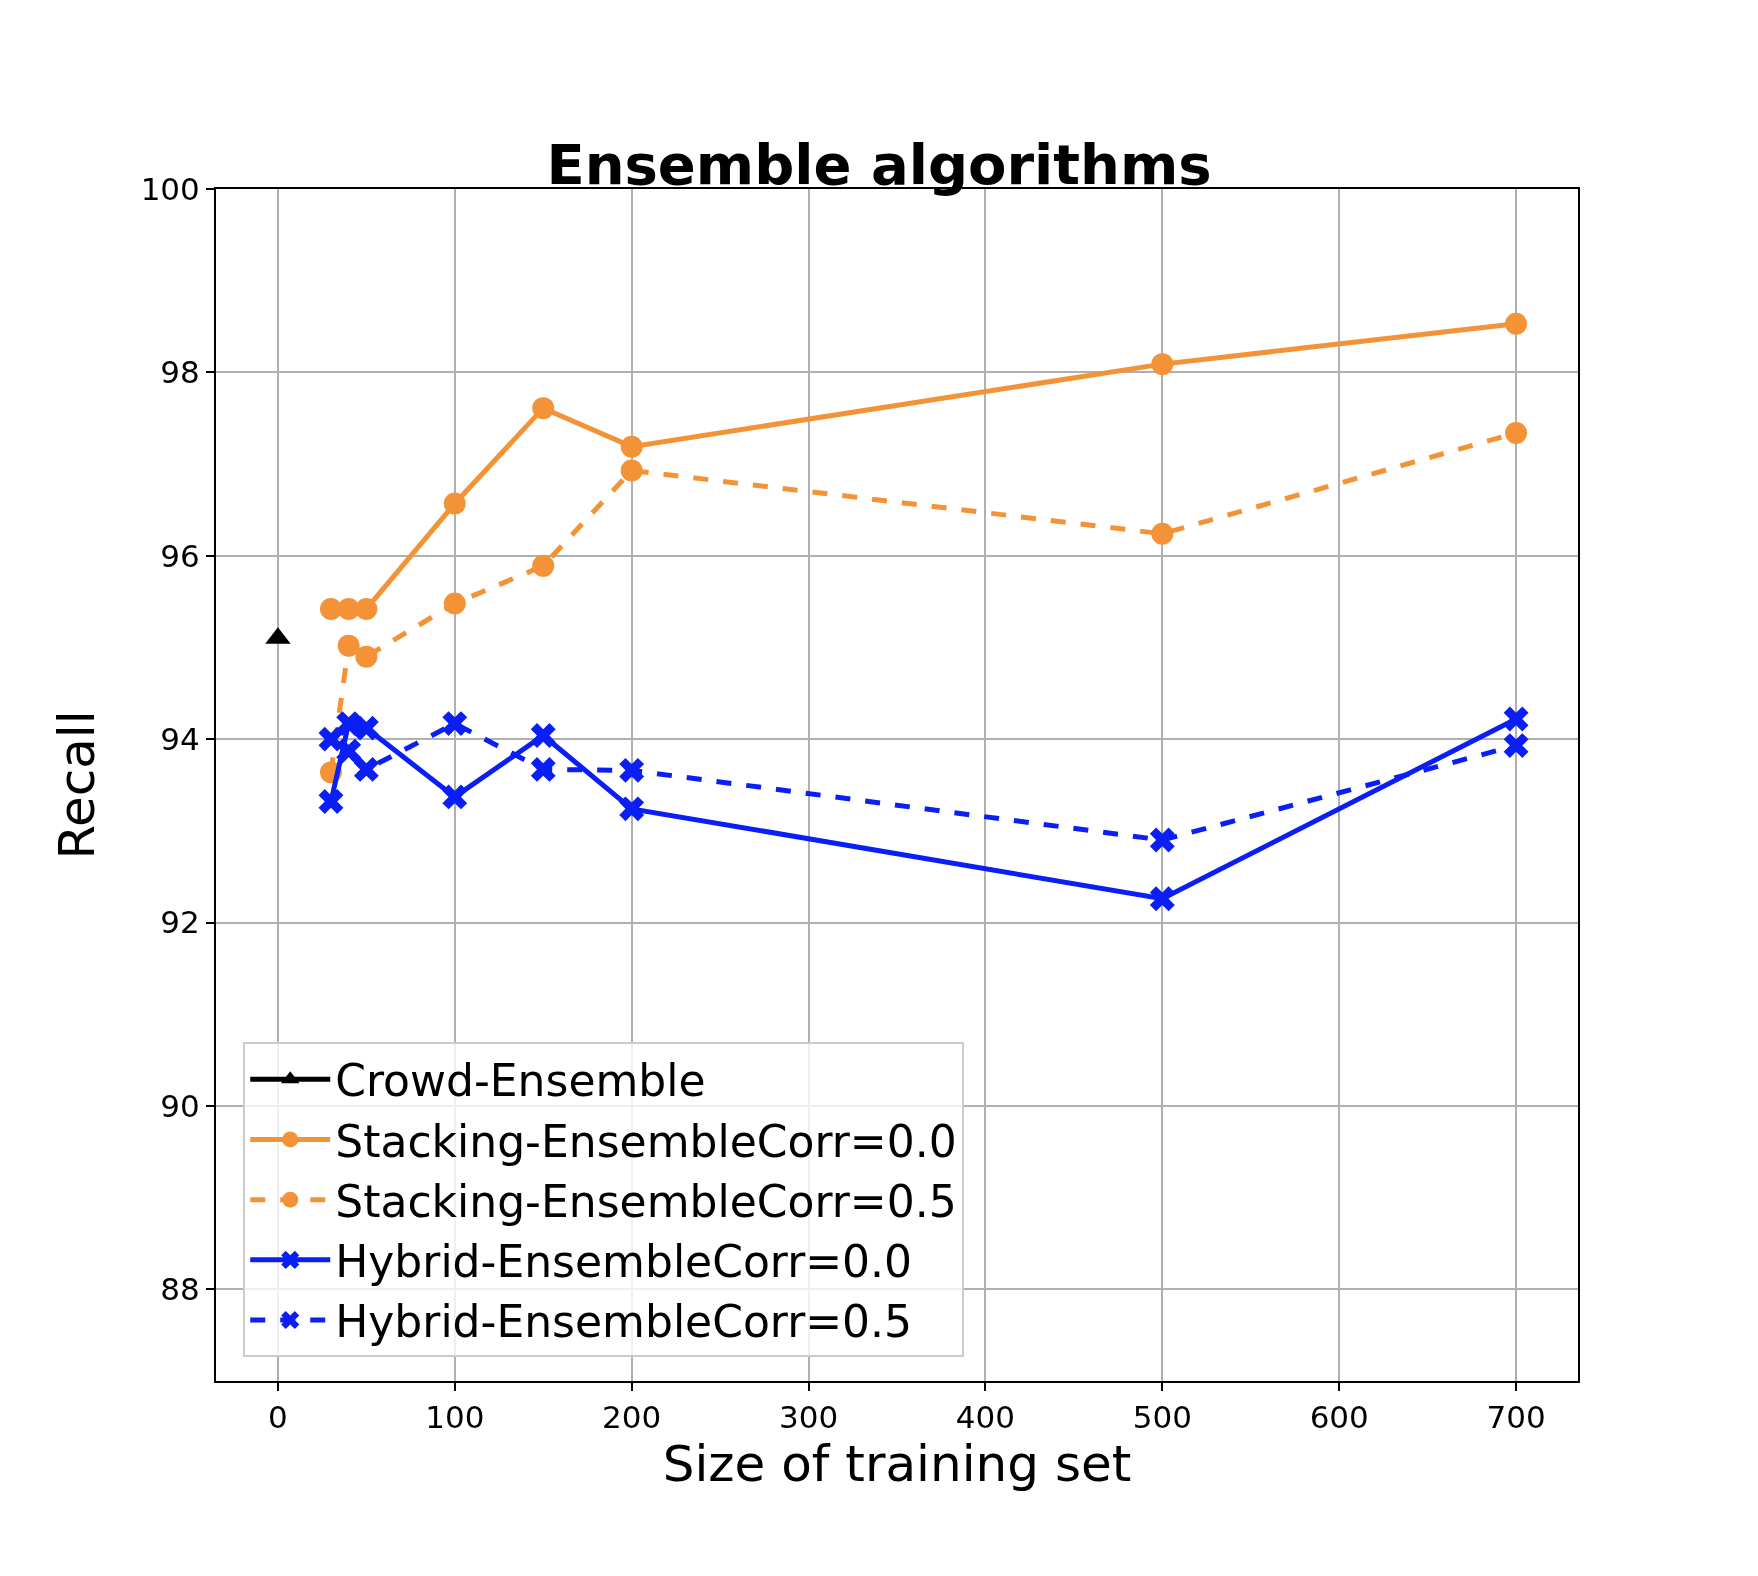 The height and width of the screenshot is (1576, 1758). I want to click on x-tick-label: 700, so click(1516, 1417).